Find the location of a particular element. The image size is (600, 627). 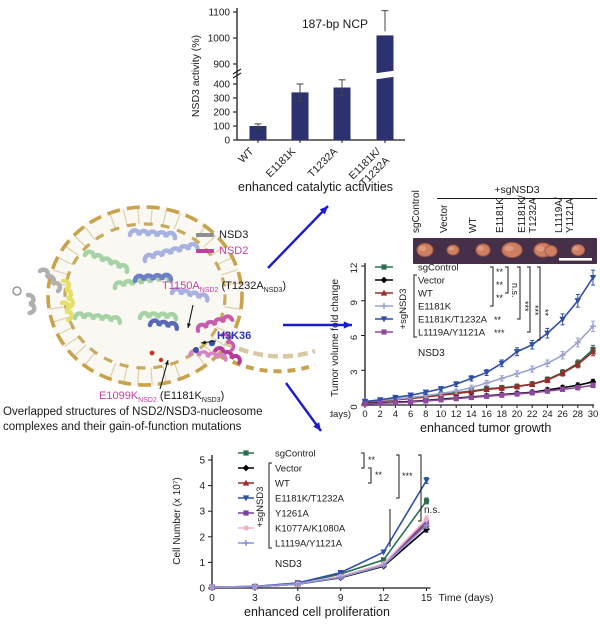

tumor-photo-strip is located at coordinates (505, 253).